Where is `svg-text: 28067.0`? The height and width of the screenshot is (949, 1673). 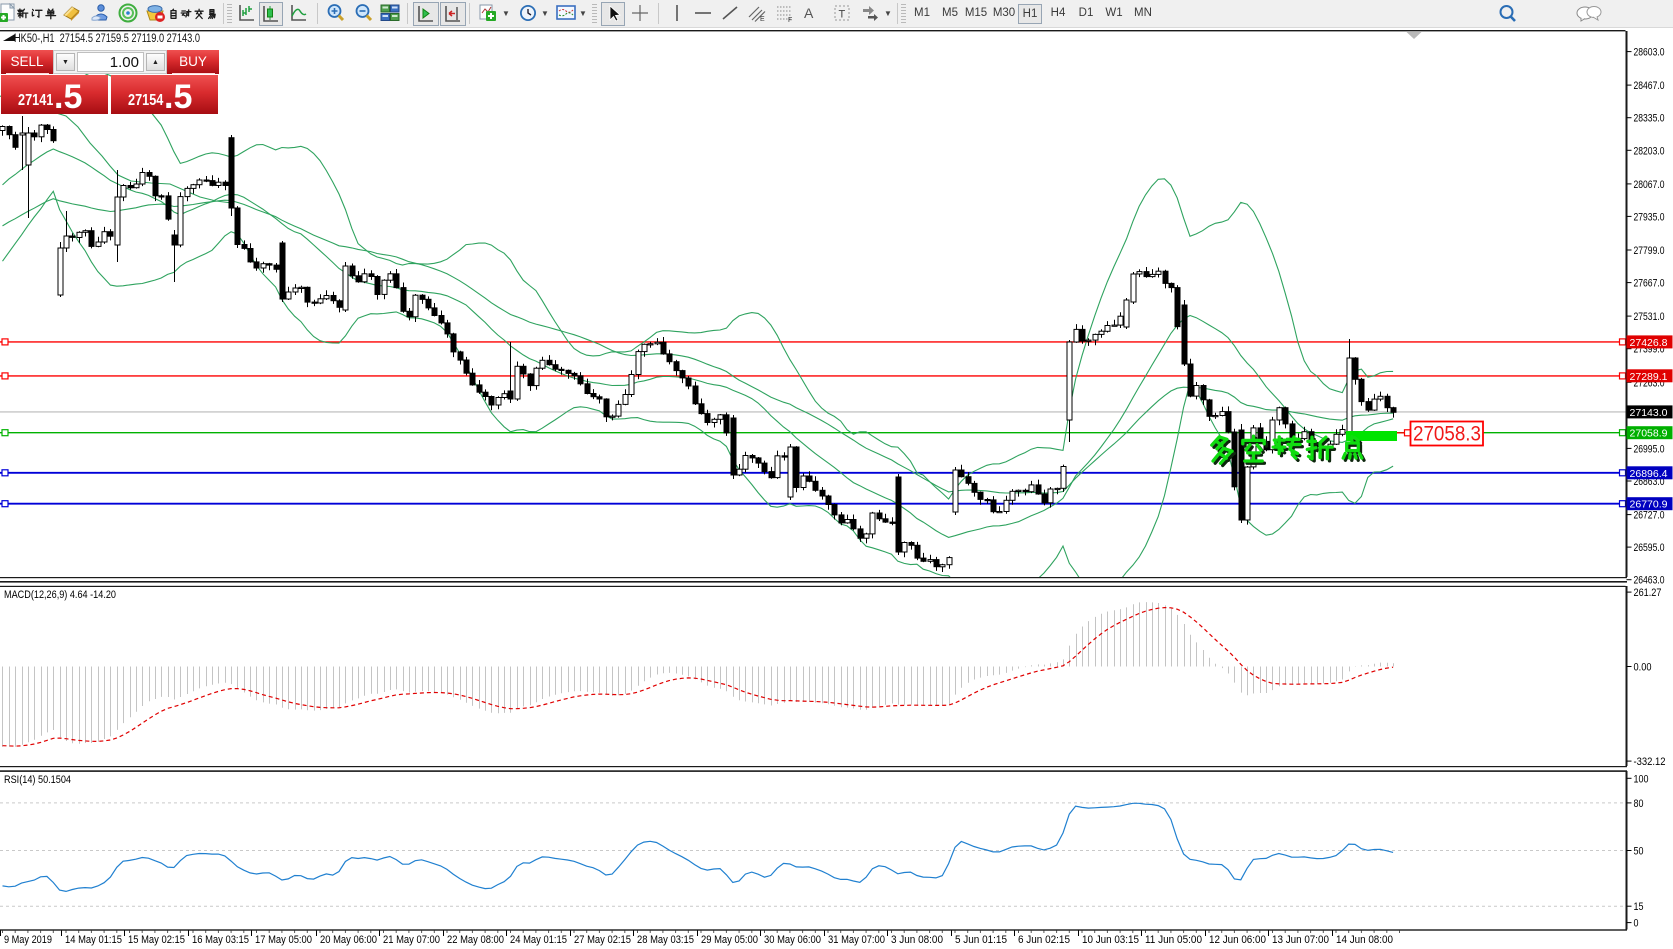 svg-text: 28067.0 is located at coordinates (1649, 185).